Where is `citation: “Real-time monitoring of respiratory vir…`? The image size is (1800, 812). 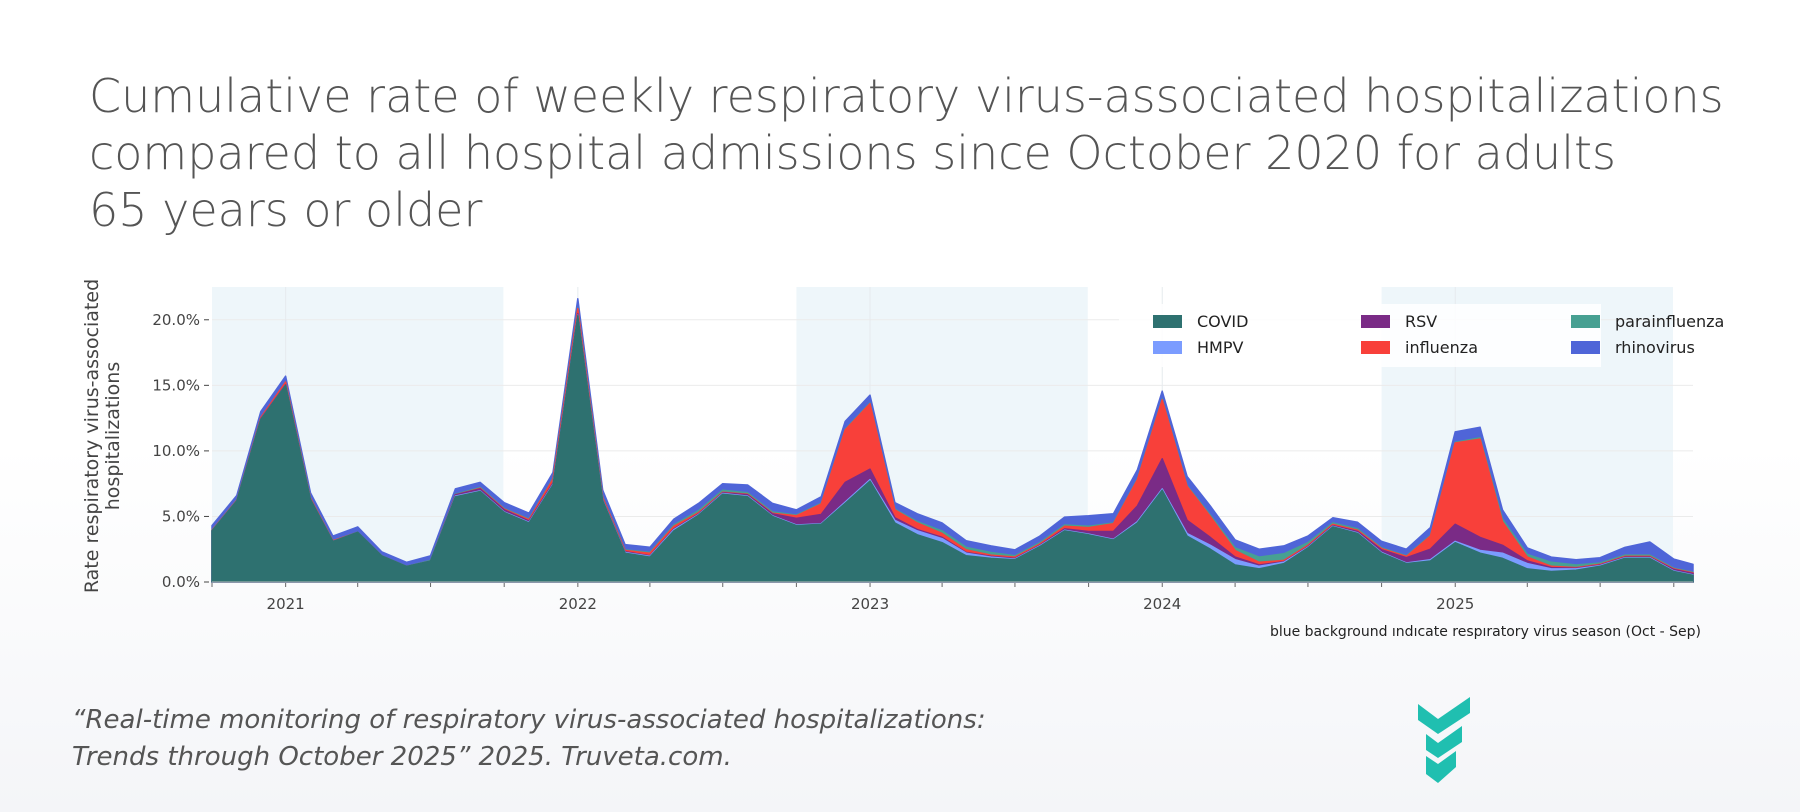
citation: “Real-time monitoring of respiratory vir… is located at coordinates (529, 739).